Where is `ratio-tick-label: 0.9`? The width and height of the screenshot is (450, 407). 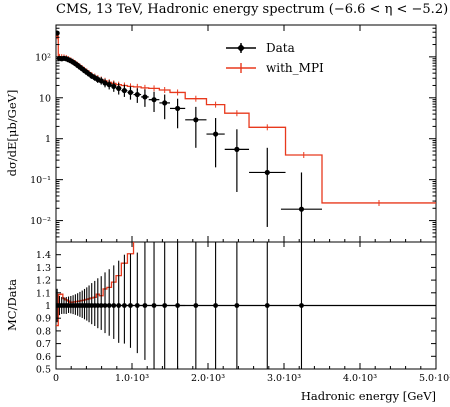 ratio-tick-label: 0.9 is located at coordinates (43, 319).